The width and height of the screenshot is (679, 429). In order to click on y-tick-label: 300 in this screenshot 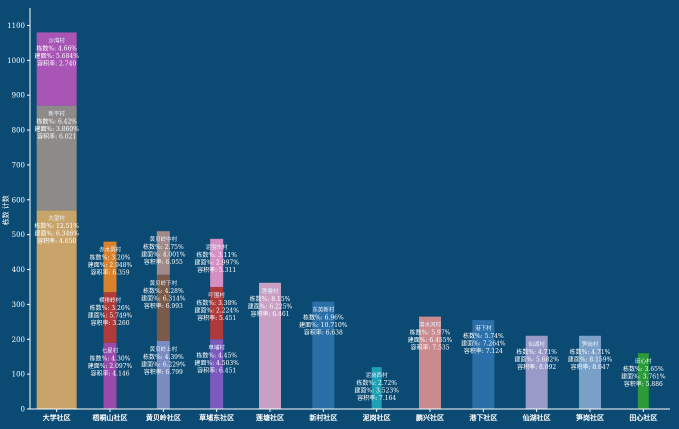, I will do `click(18, 305)`.